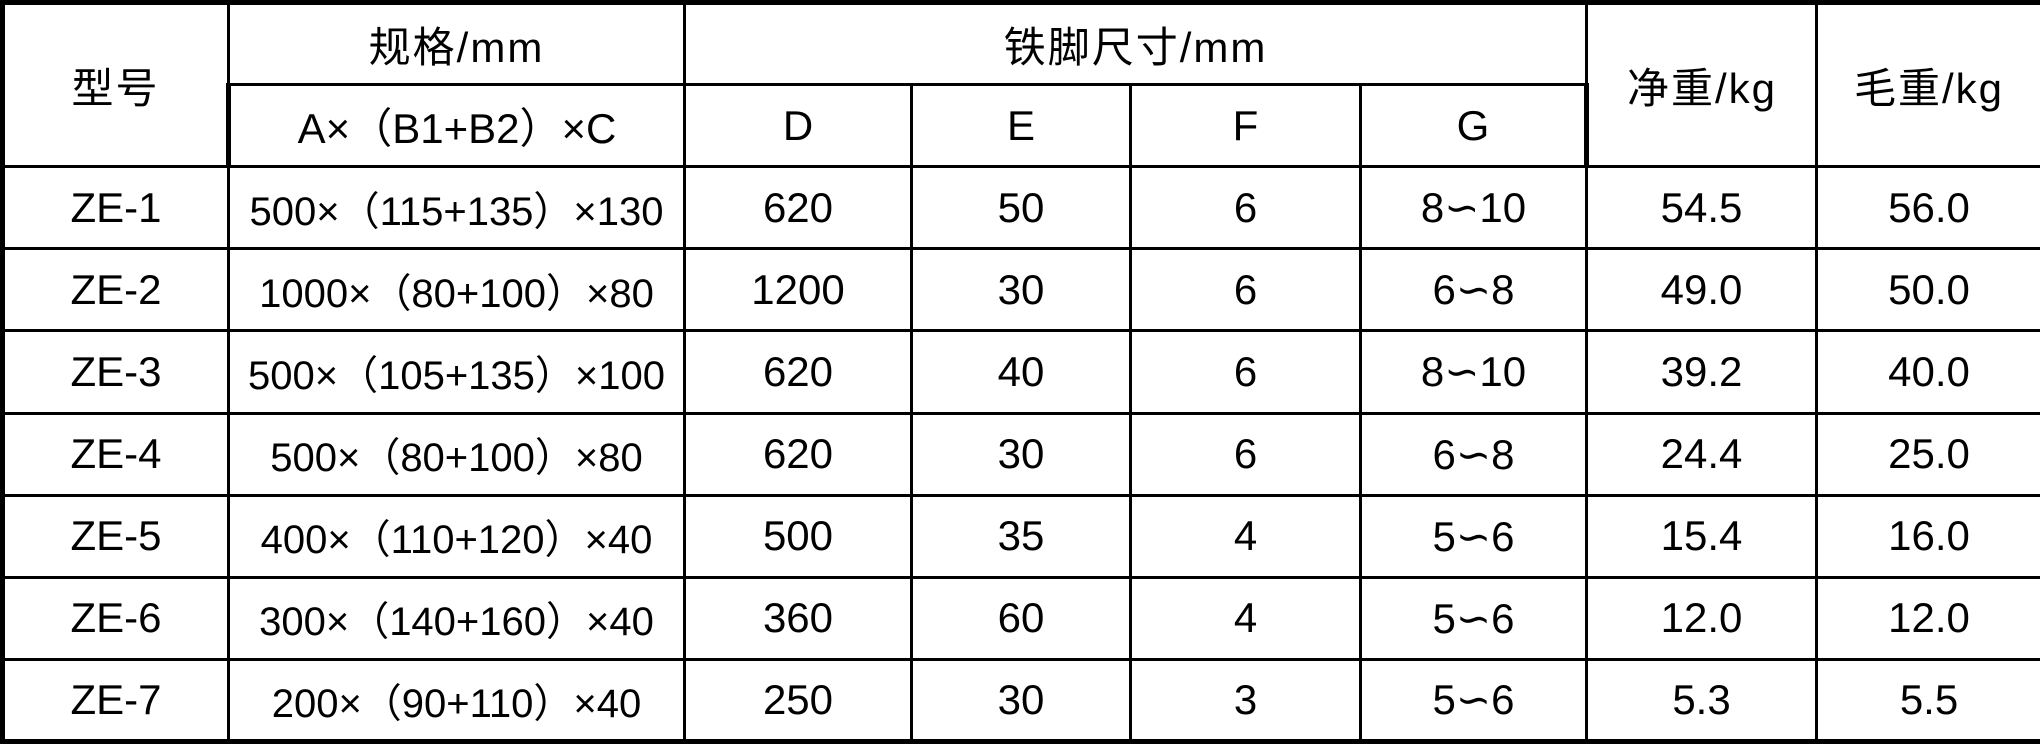  I want to click on cell-spec: 200×（90+110）×40, so click(456, 700).